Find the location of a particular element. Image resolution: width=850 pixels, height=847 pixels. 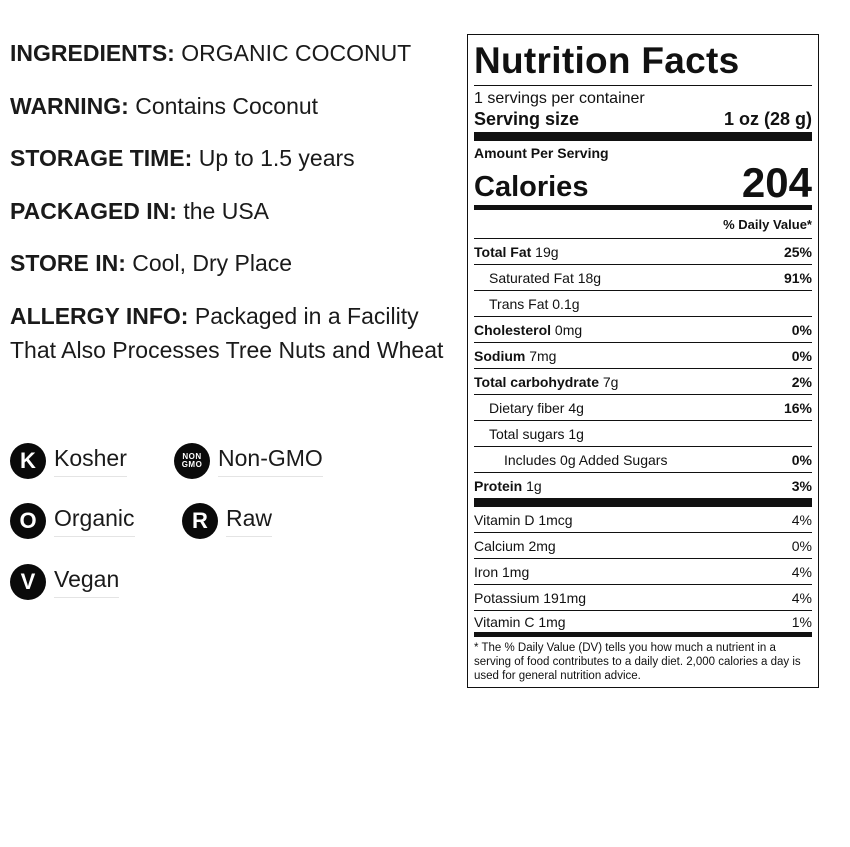

serving-size-row: Serving size 1 oz (28 g) is located at coordinates (643, 124).